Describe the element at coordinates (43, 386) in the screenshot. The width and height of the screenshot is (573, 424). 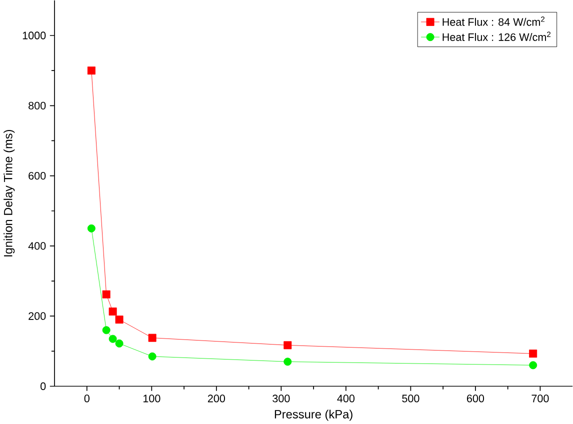
I see `y-tick-label: 0` at that location.